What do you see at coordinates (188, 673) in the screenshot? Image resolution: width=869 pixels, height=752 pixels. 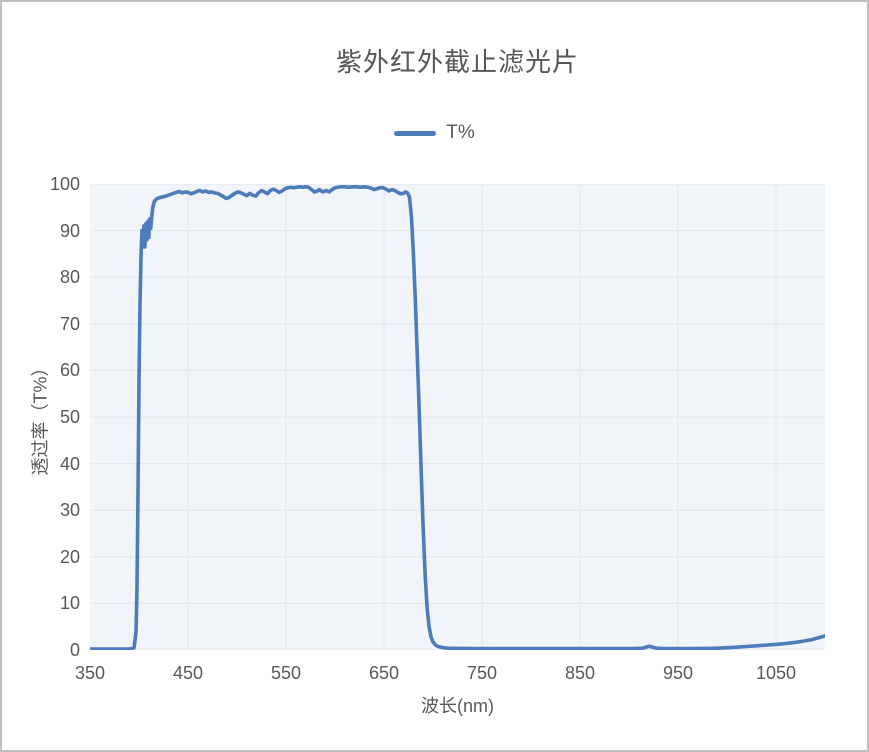 I see `x-tick-label: 450` at bounding box center [188, 673].